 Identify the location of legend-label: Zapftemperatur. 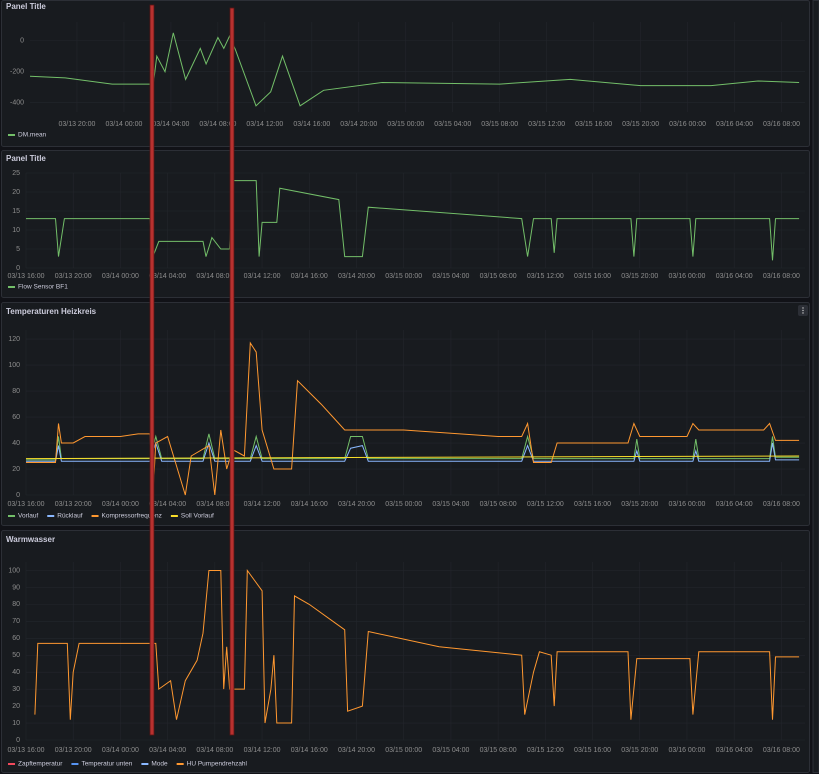
(40, 764).